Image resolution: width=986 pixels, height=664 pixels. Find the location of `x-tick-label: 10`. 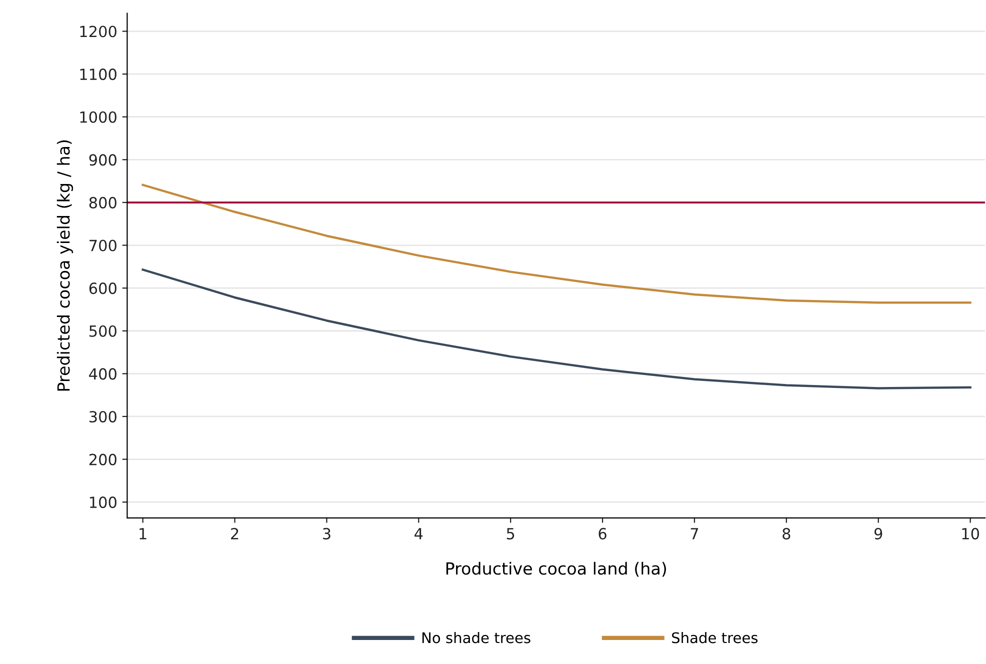

x-tick-label: 10 is located at coordinates (971, 534).